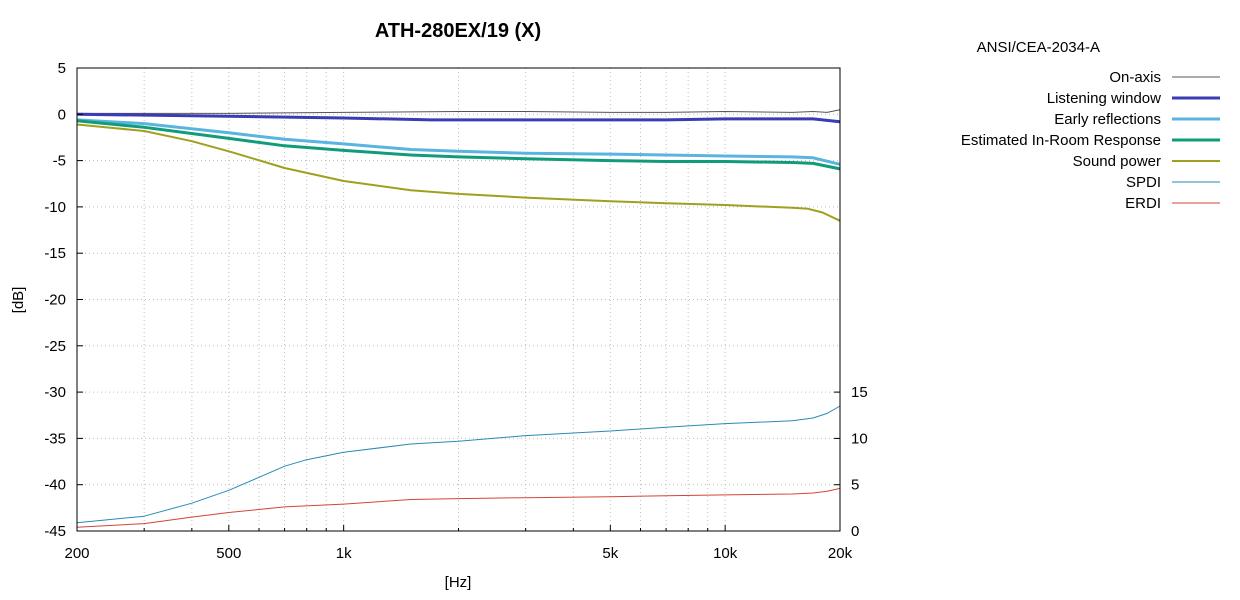 The image size is (1240, 600). Describe the element at coordinates (18, 300) in the screenshot. I see `y-axis-label: [dB]` at that location.